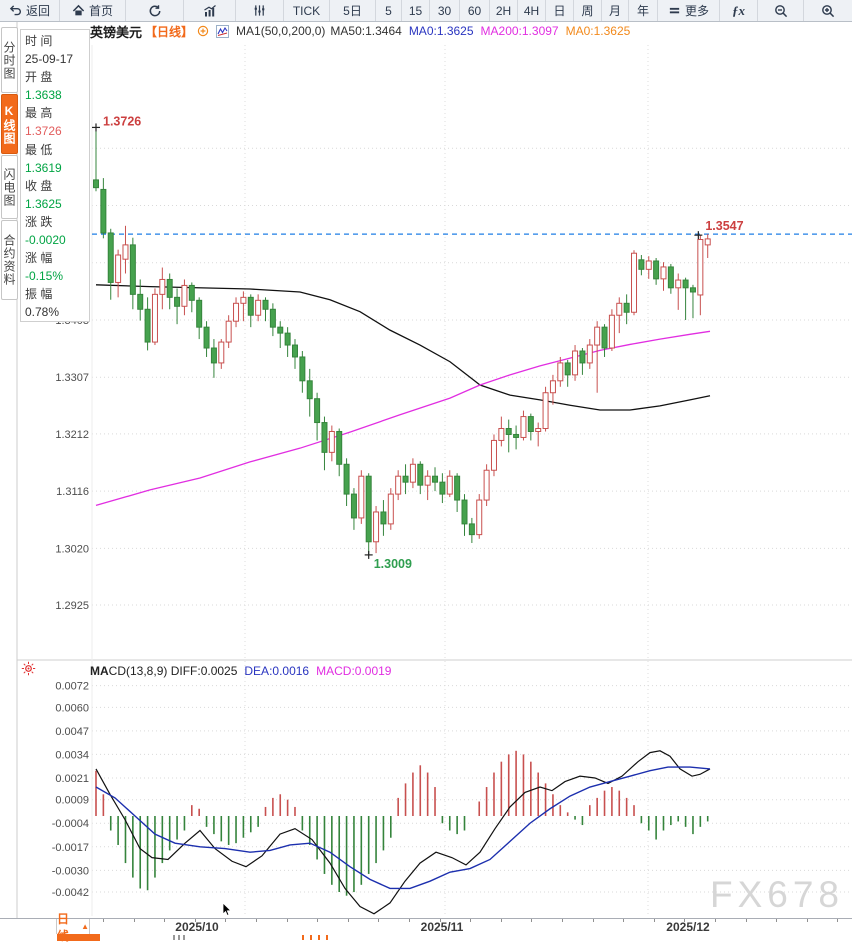 Image resolution: width=852 pixels, height=944 pixels. Describe the element at coordinates (72, 801) in the screenshot. I see `svg-text: 0.0009` at that location.